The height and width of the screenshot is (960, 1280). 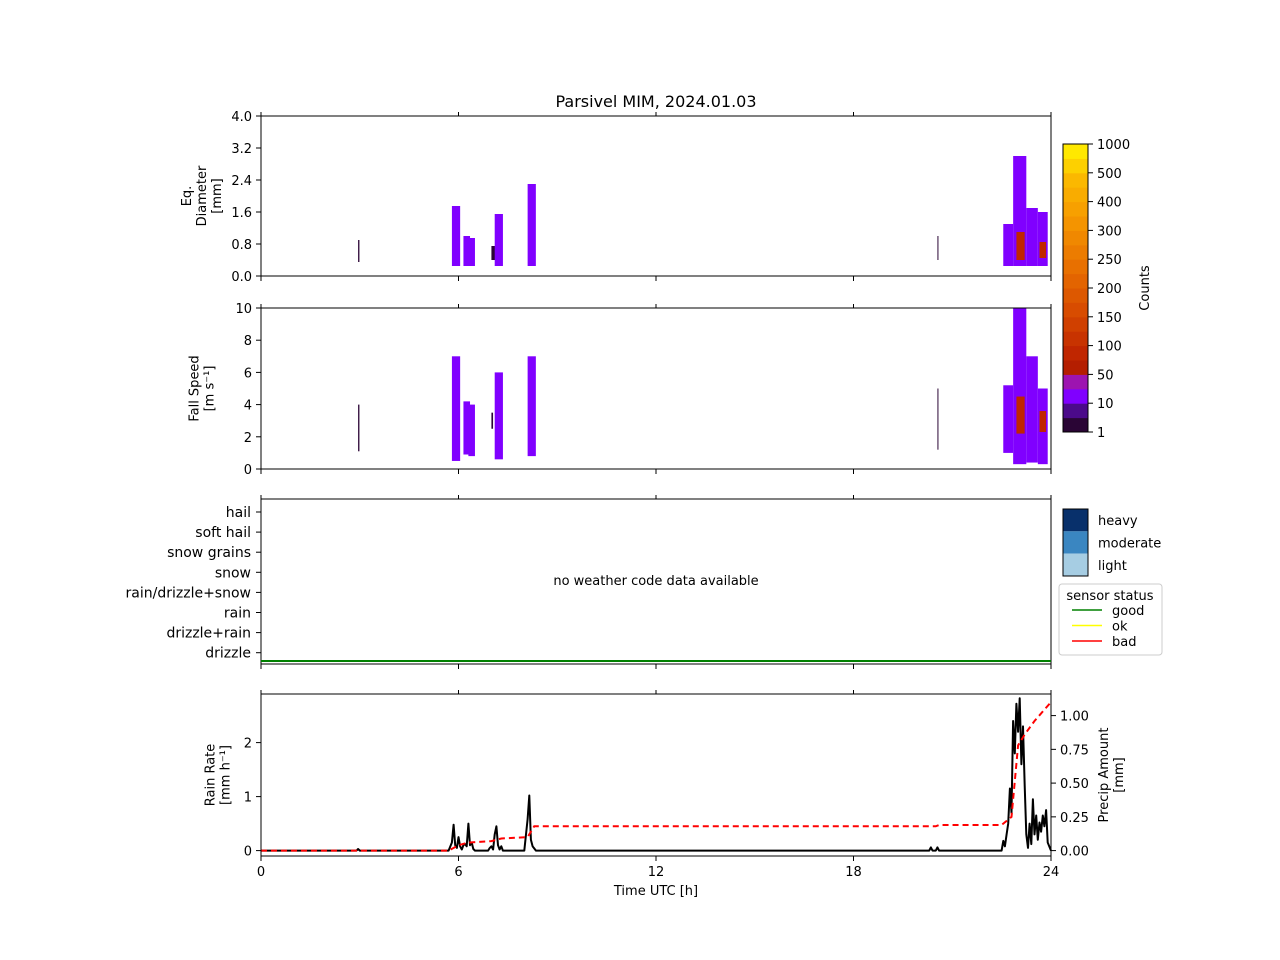 I want to click on y-tick-label: 10, so click(x=243, y=309).